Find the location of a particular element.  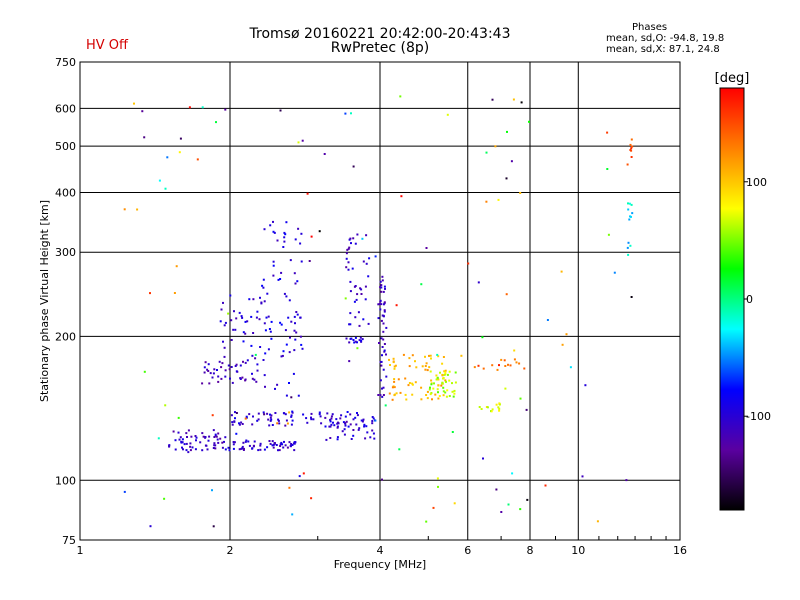

x-tick-label: 2 is located at coordinates (230, 550).